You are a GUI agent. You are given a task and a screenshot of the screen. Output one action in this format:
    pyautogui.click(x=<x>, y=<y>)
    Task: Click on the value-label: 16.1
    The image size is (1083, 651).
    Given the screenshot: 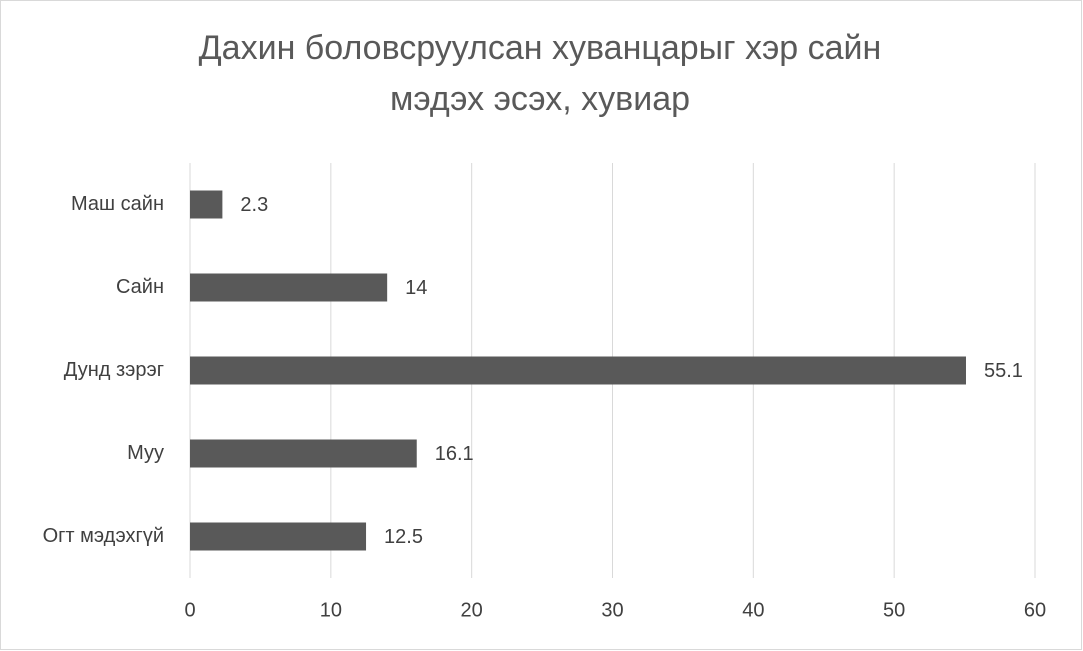 What is the action you would take?
    pyautogui.click(x=454, y=454)
    